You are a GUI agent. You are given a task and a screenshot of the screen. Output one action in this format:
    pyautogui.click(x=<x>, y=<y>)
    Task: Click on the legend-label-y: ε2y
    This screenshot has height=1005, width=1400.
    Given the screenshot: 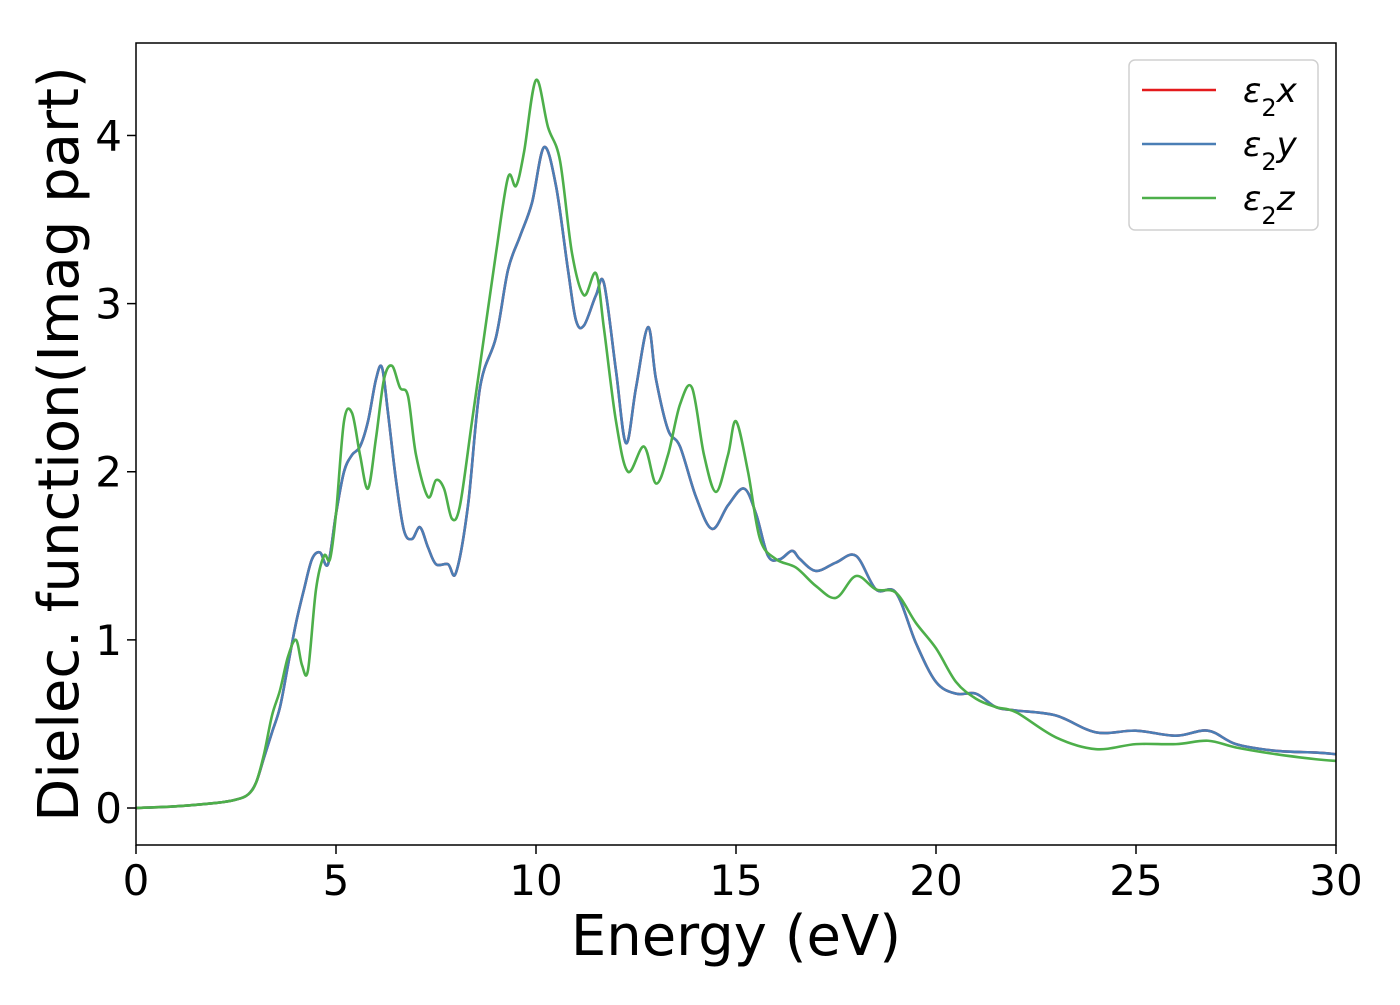 What is the action you would take?
    pyautogui.click(x=1270, y=150)
    